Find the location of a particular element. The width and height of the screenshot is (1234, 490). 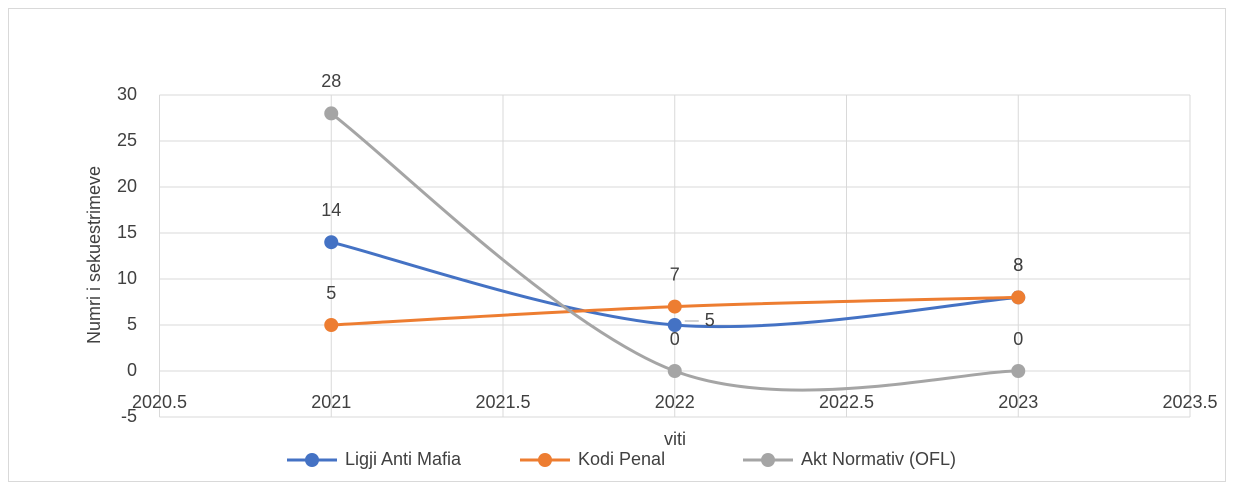

x-tick-label: 2022.5 is located at coordinates (846, 402).